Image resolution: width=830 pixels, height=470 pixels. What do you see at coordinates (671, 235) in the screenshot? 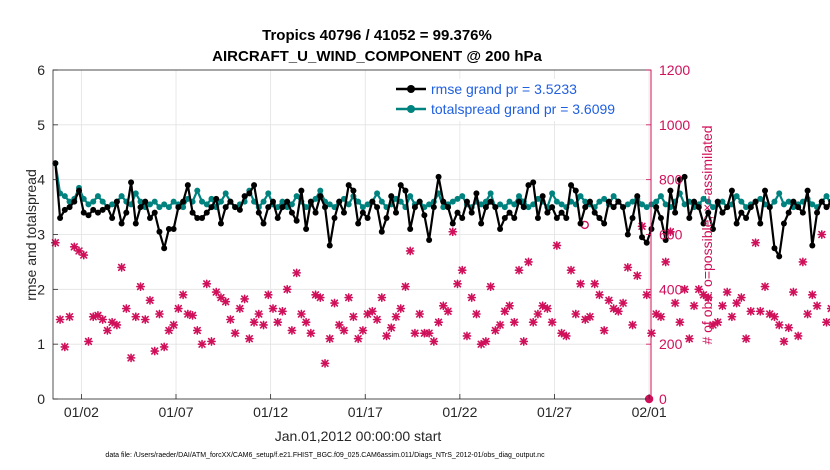
I see `y-right-tick-label: 600` at bounding box center [671, 235].